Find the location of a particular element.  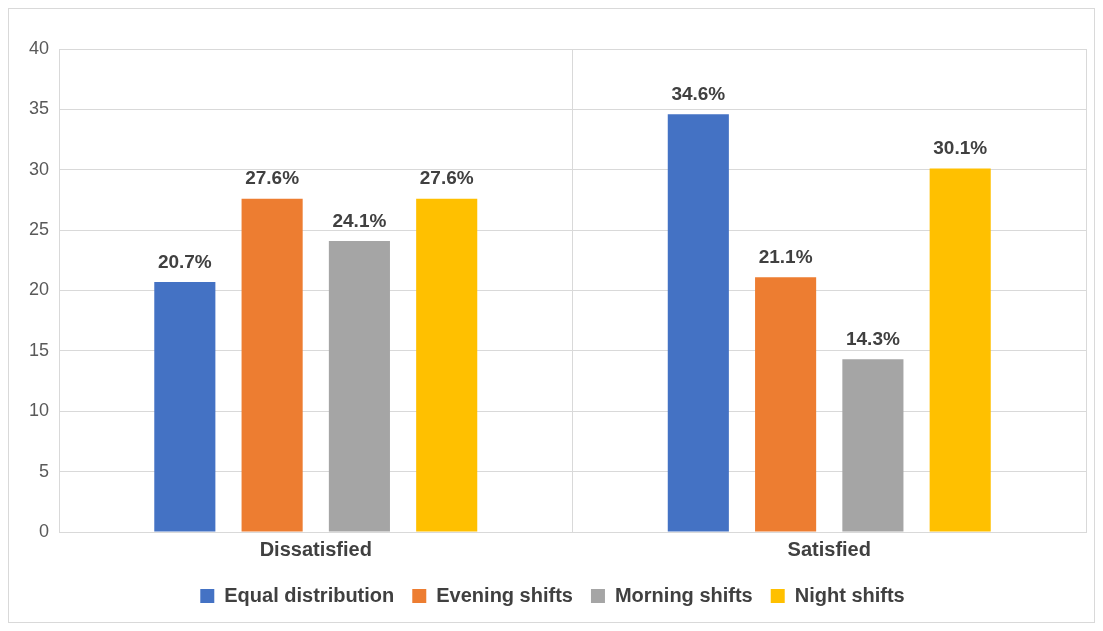

data-label: 30.1% is located at coordinates (960, 148).